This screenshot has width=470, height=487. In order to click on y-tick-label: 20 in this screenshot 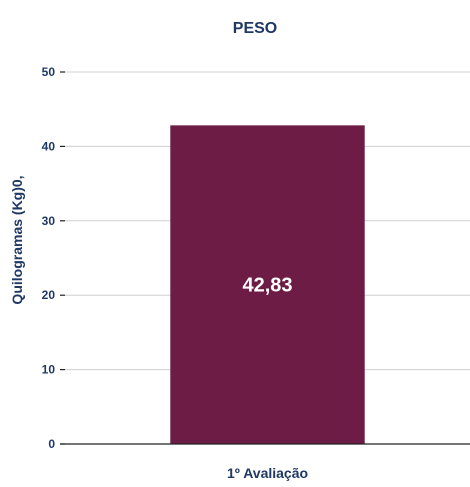, I will do `click(49, 295)`.